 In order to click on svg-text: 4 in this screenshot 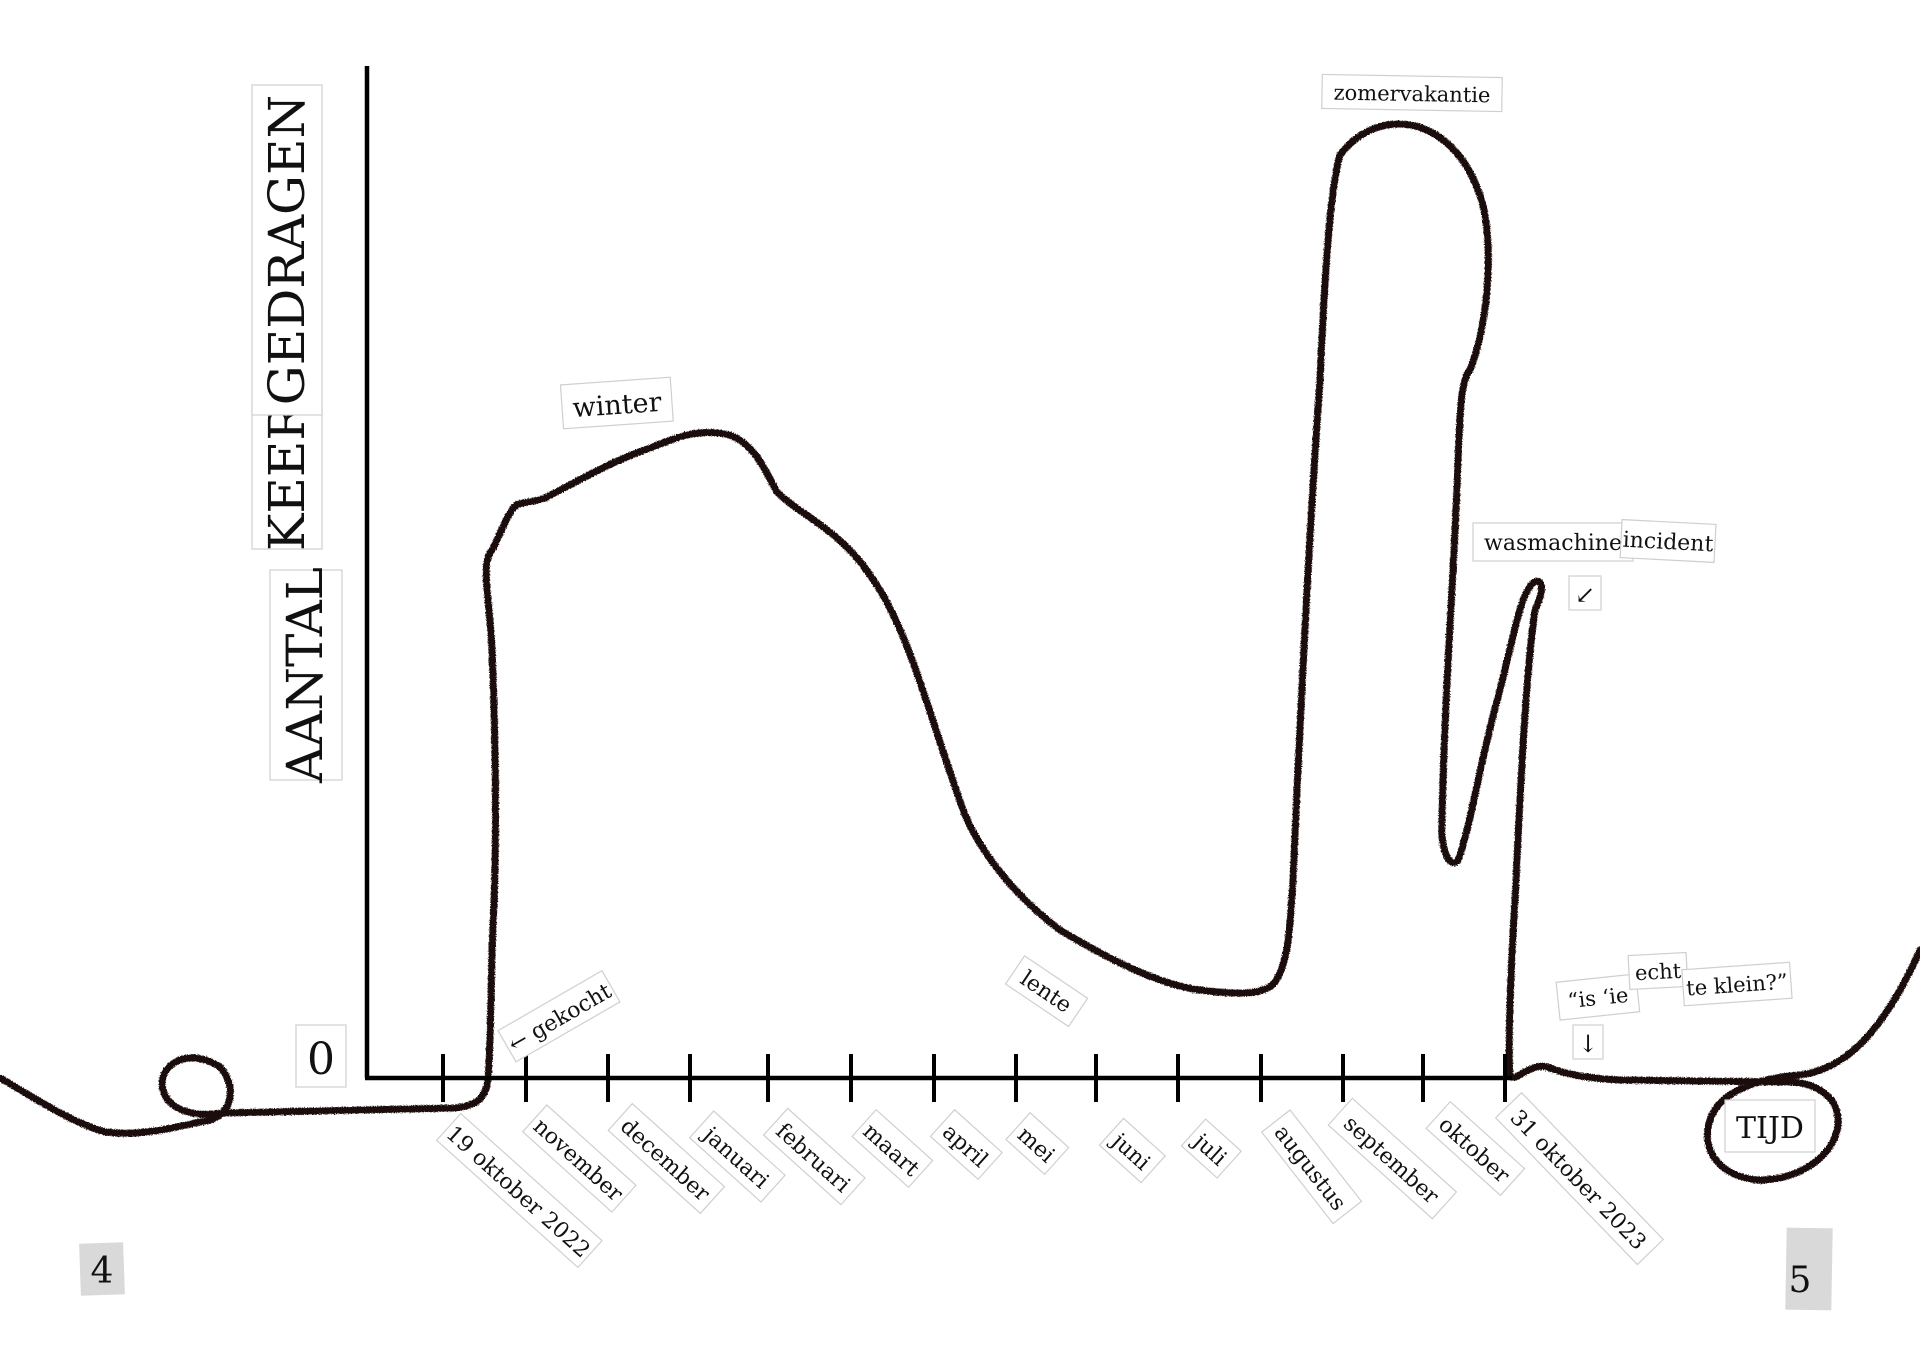, I will do `click(102, 1271)`.